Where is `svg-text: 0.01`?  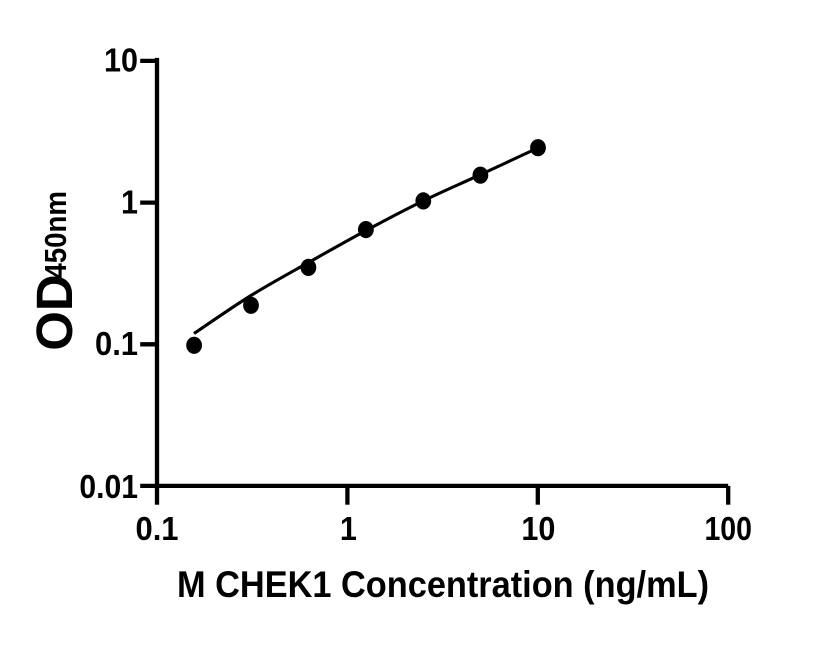 svg-text: 0.01 is located at coordinates (108, 486).